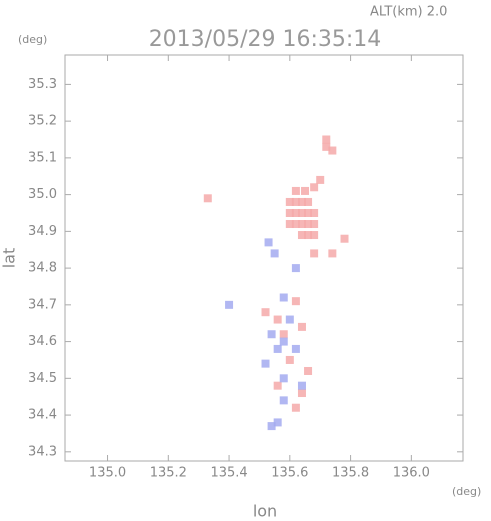 This screenshot has width=491, height=521. Describe the element at coordinates (107, 473) in the screenshot. I see `x-tick-label: 135.0` at that location.